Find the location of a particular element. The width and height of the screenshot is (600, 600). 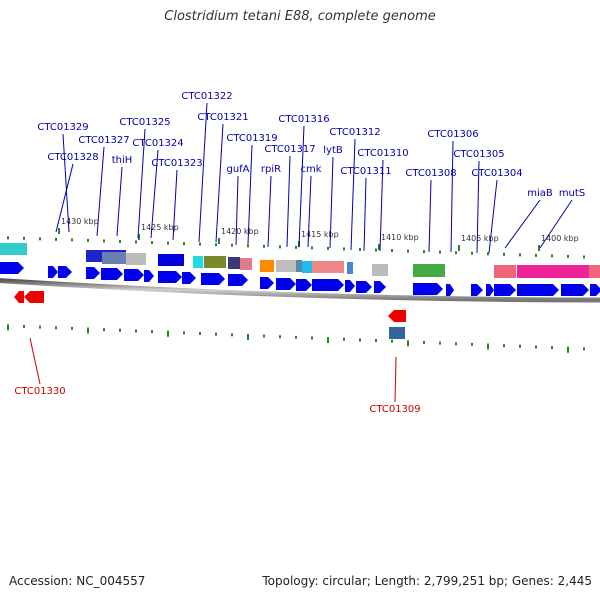

gene-label: CTC01321 is located at coordinates (222, 117).